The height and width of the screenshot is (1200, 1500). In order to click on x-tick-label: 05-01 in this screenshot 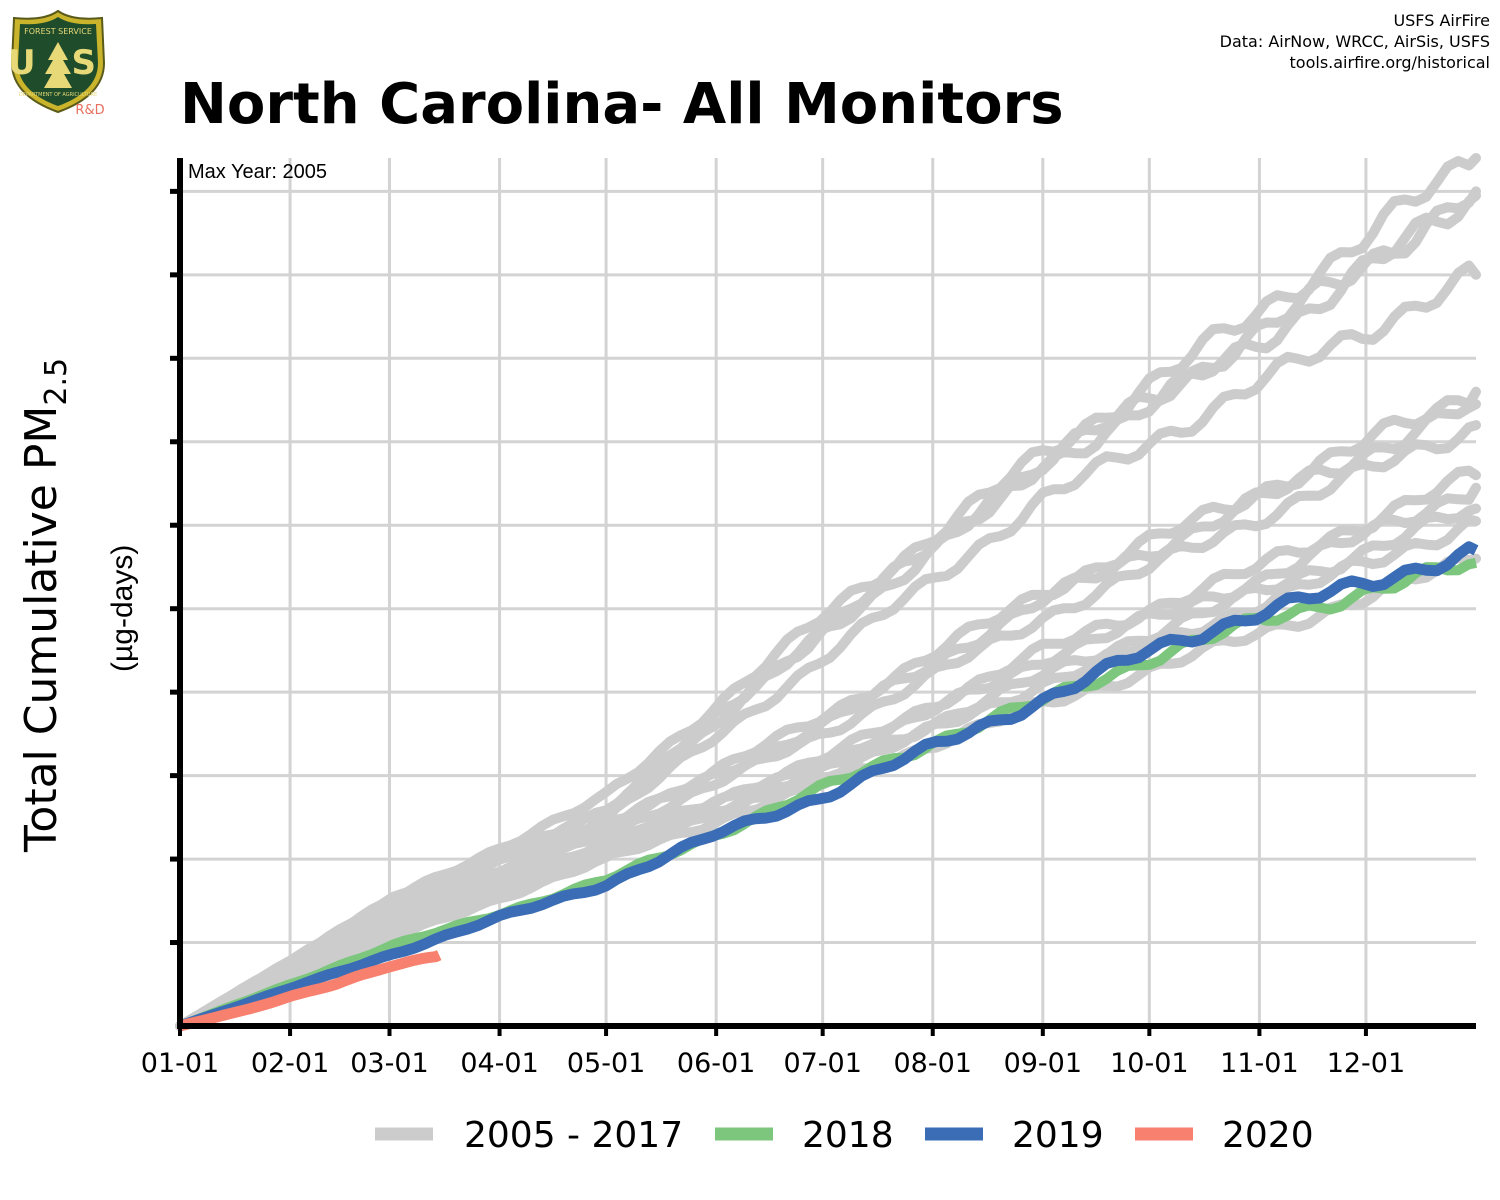, I will do `click(606, 1063)`.